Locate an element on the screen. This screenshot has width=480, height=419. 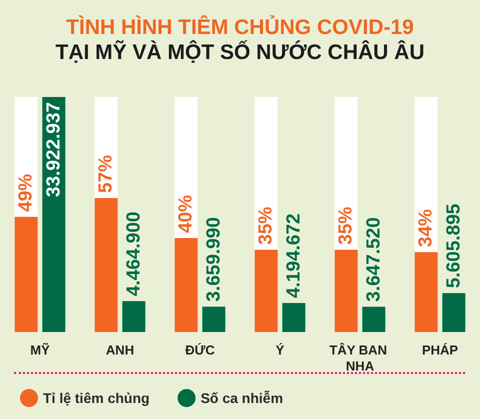
data-label: 34% is located at coordinates (426, 228).